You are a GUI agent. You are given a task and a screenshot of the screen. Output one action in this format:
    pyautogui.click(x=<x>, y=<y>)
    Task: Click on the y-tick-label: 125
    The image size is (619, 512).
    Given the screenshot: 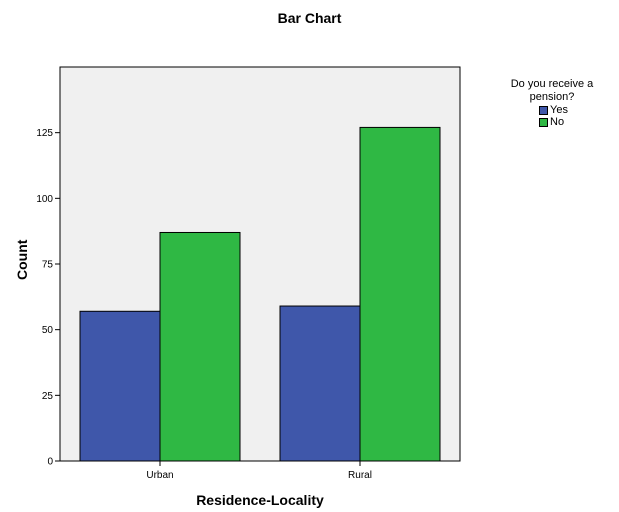 What is the action you would take?
    pyautogui.click(x=44, y=133)
    